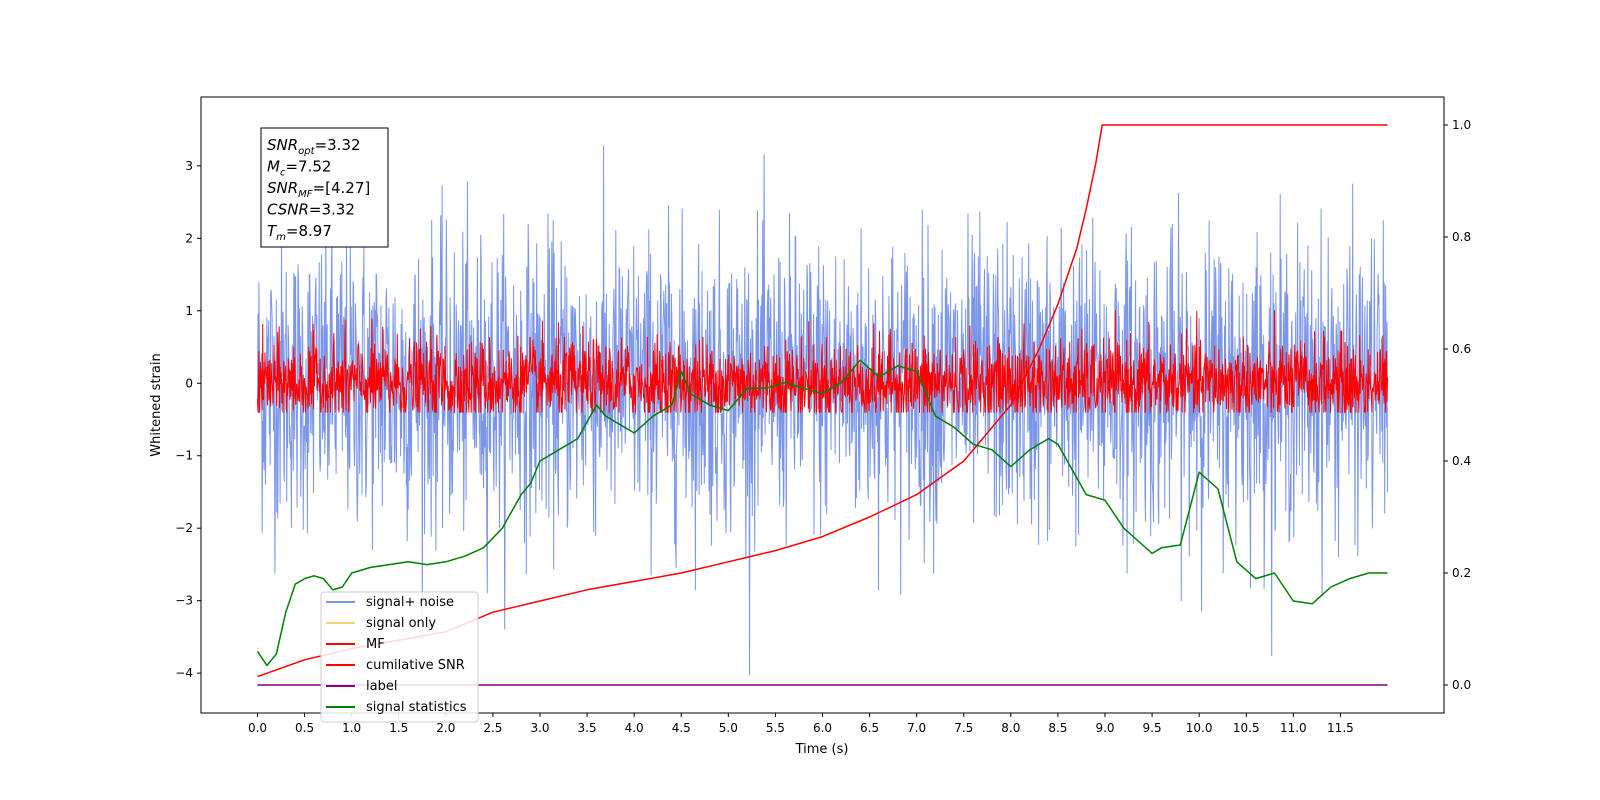  I want to click on x-tick-label: 8.5, so click(1057, 728).